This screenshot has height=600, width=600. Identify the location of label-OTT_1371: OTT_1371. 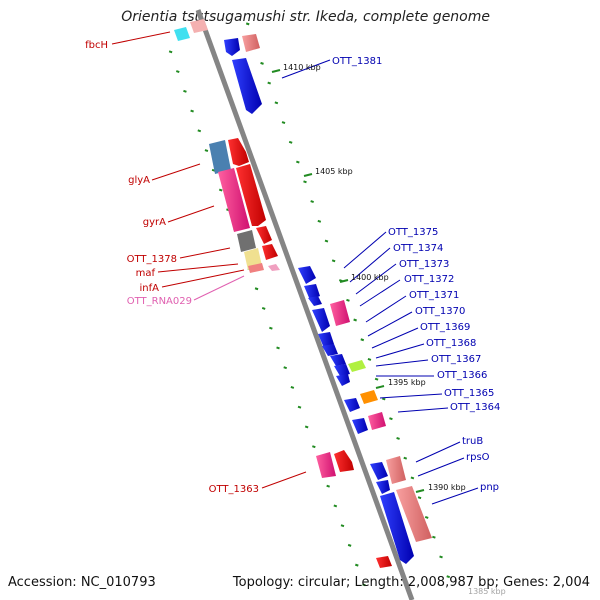
(434, 295).